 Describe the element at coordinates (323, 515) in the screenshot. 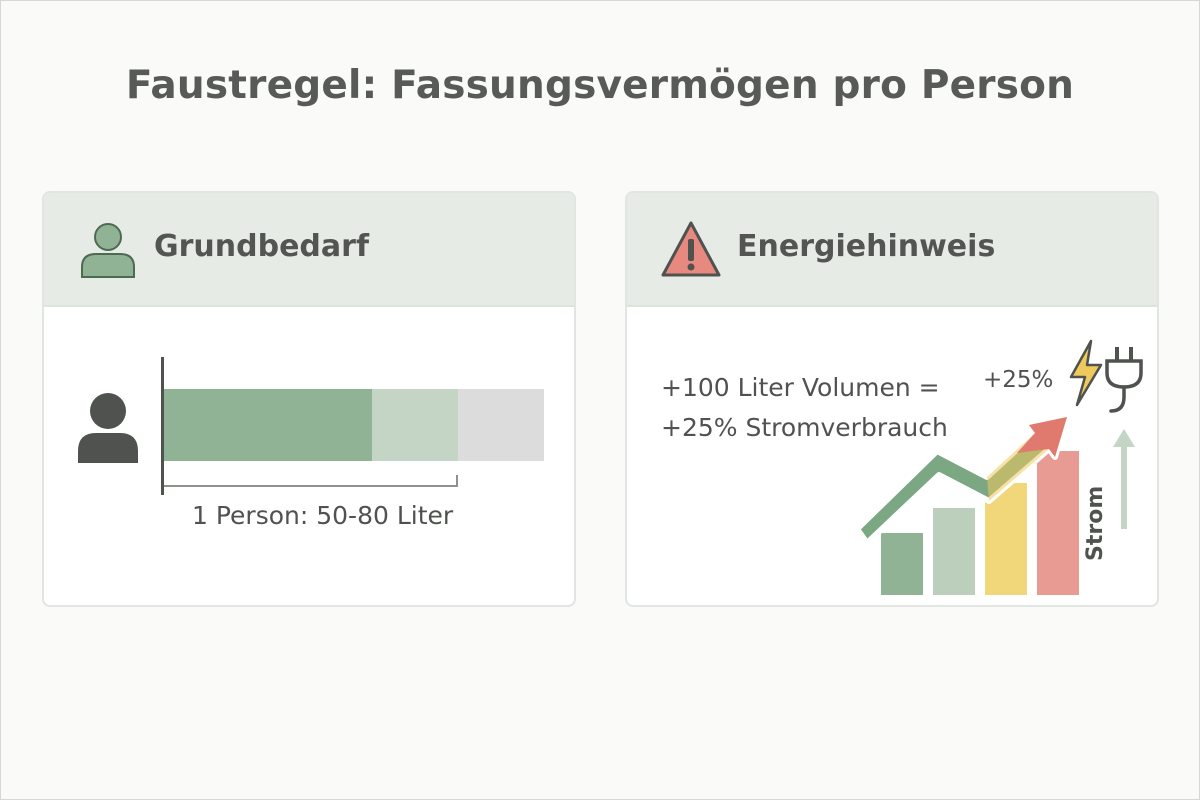

I see `requirement-label: 1 Person: 50-80 Liter` at that location.